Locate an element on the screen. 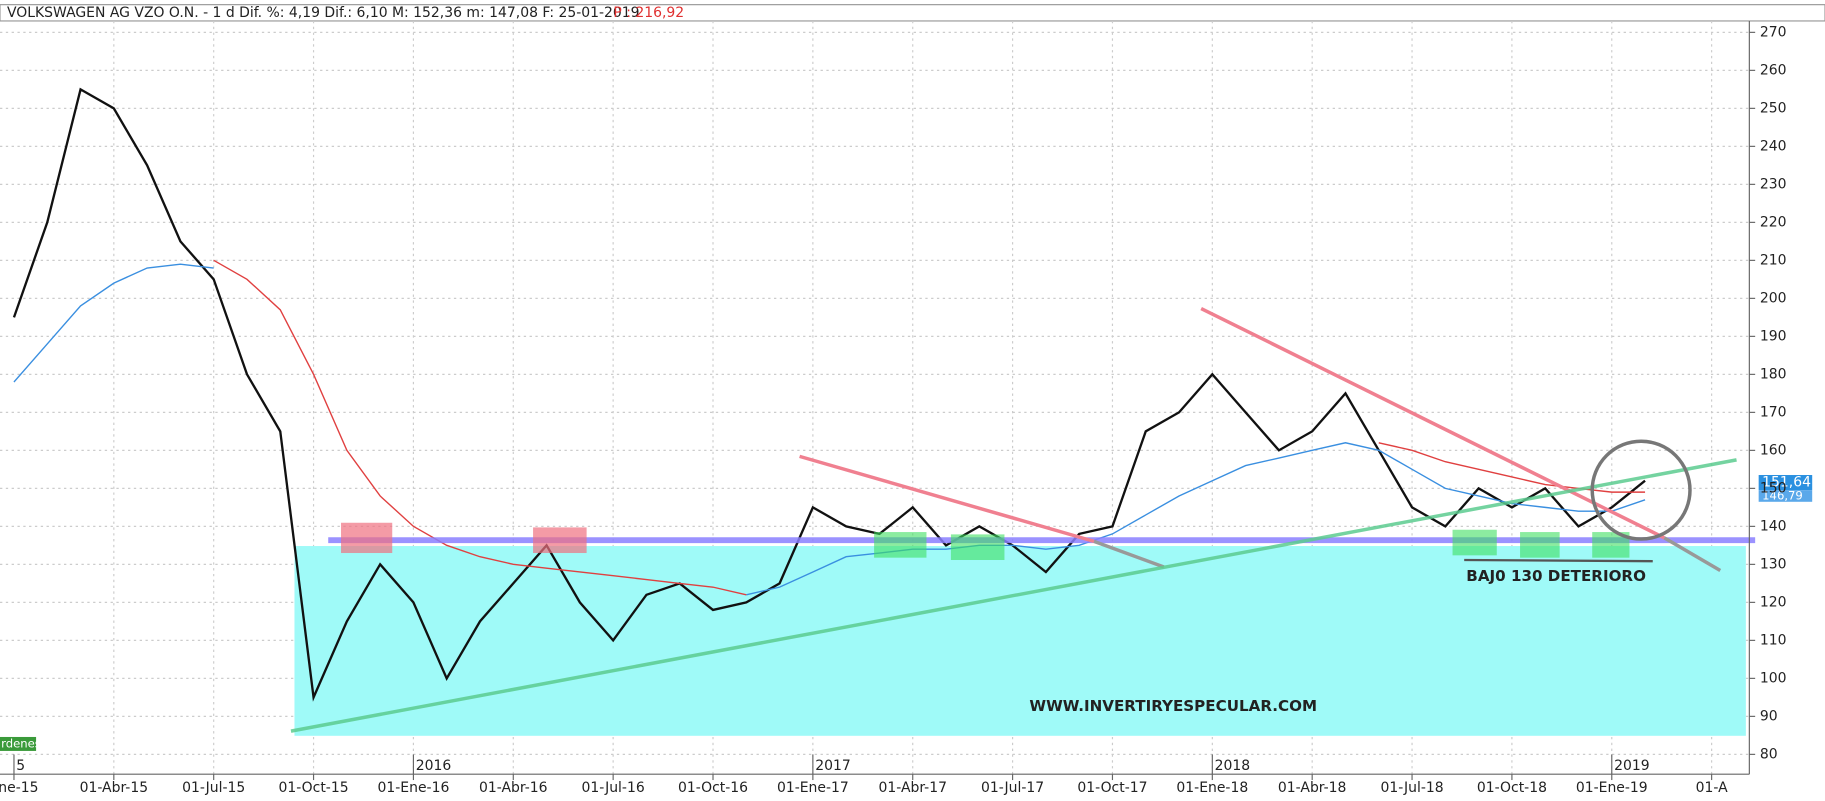 Image resolution: width=1825 pixels, height=801 pixels. y-tick-label: 90 is located at coordinates (1769, 716).